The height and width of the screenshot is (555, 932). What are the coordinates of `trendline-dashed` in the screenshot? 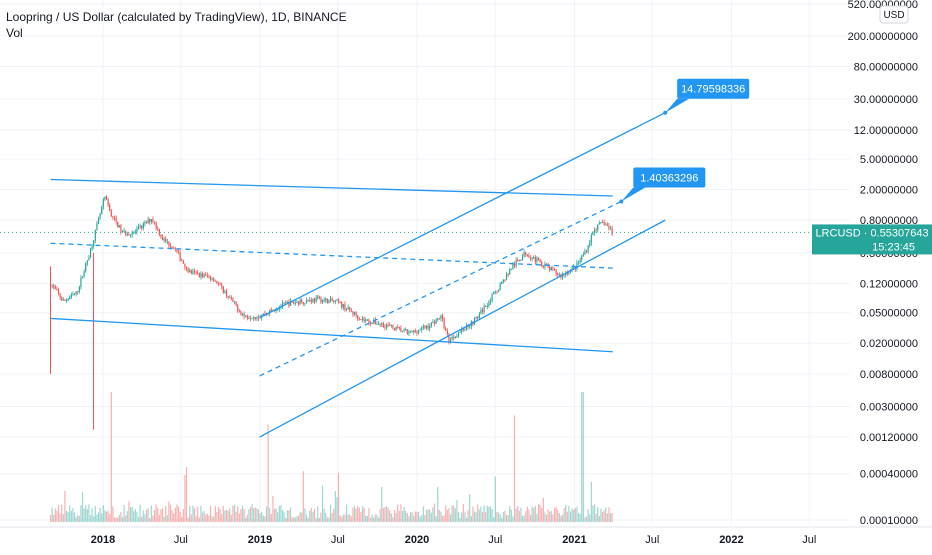 It's located at (440, 288).